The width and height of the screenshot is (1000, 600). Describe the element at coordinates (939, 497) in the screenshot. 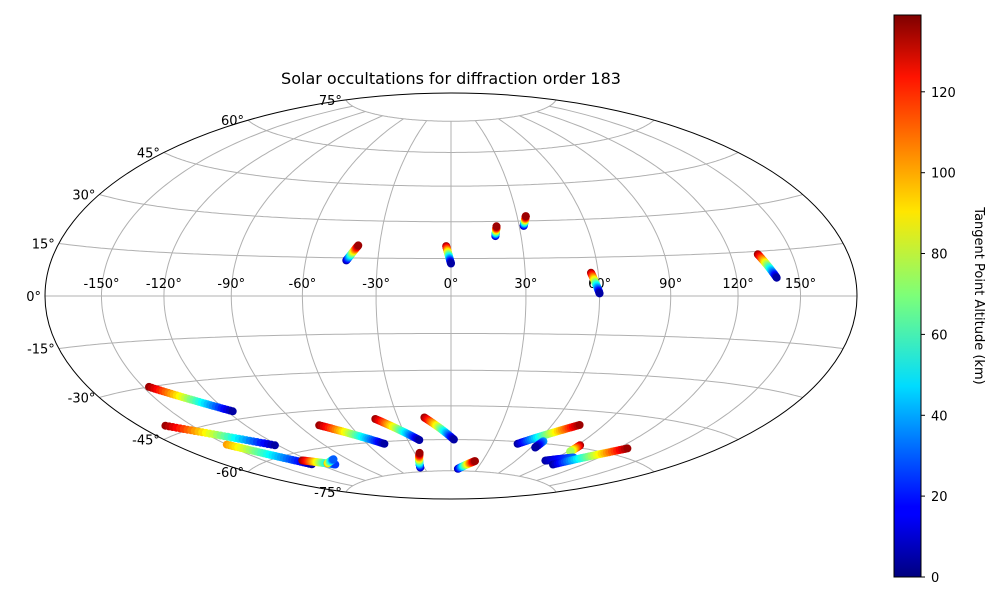

I see `colorbar-tick-label: 20` at that location.